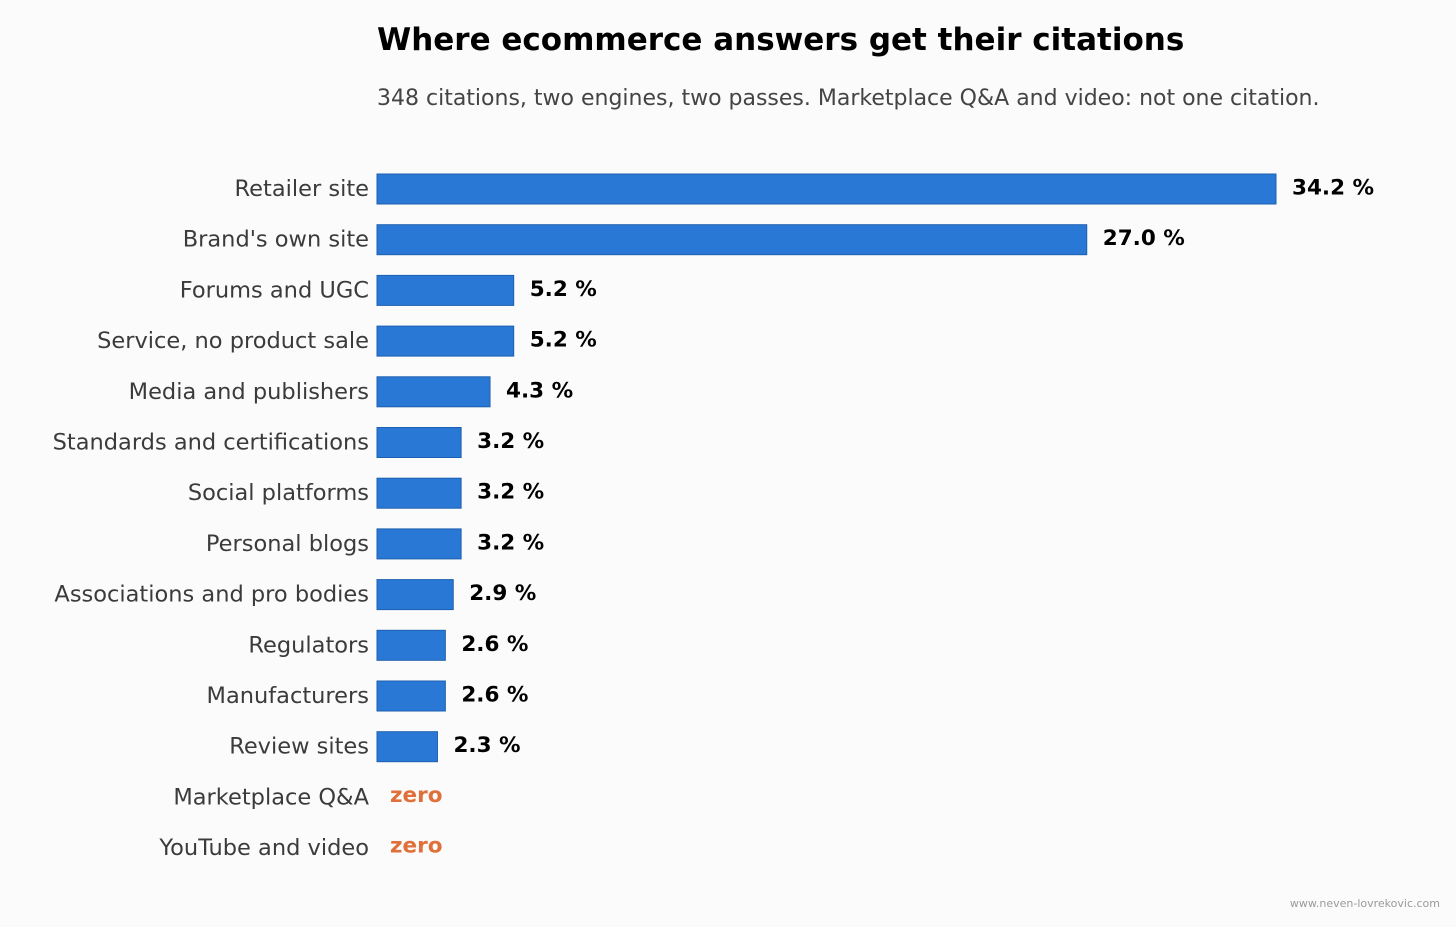  Describe the element at coordinates (502, 593) in the screenshot. I see `value-label: 2.9 %` at that location.